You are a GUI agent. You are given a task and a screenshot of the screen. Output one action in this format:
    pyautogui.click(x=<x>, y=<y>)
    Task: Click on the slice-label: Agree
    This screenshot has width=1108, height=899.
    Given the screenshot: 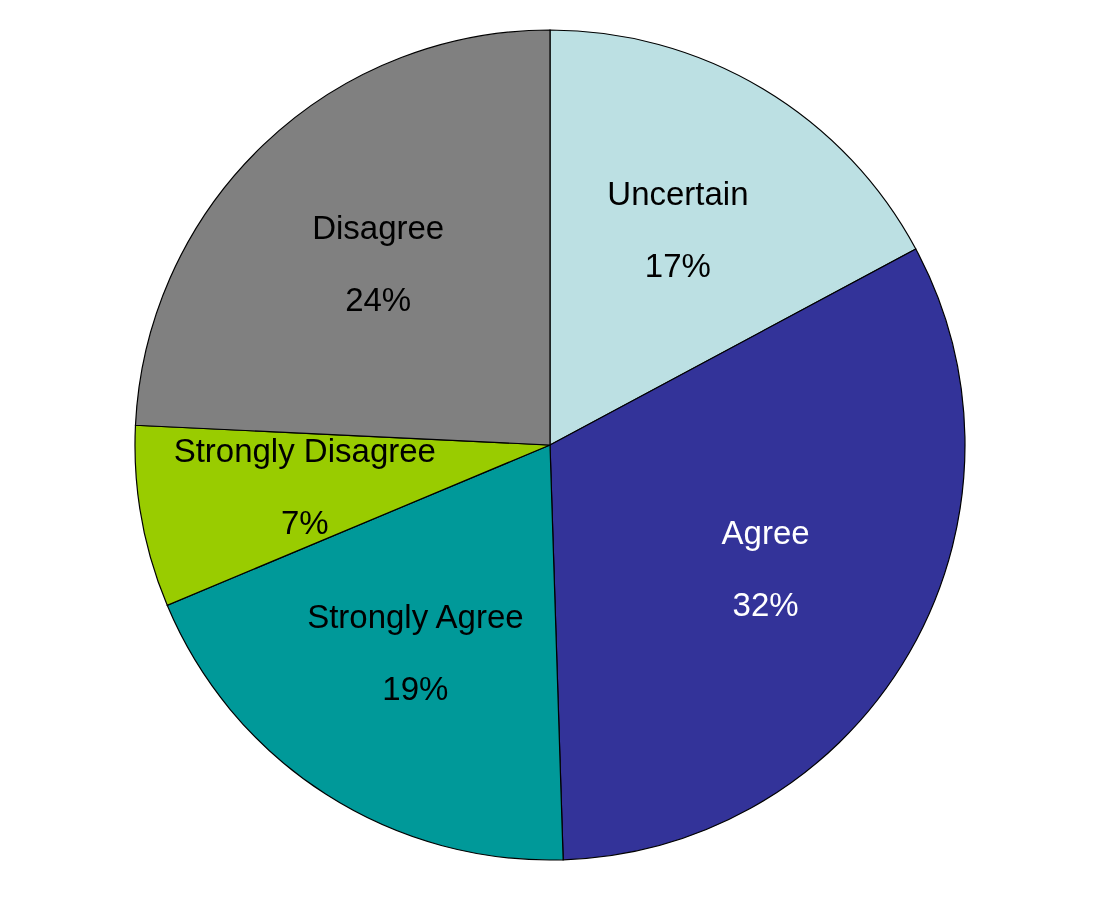 What is the action you would take?
    pyautogui.click(x=765, y=532)
    